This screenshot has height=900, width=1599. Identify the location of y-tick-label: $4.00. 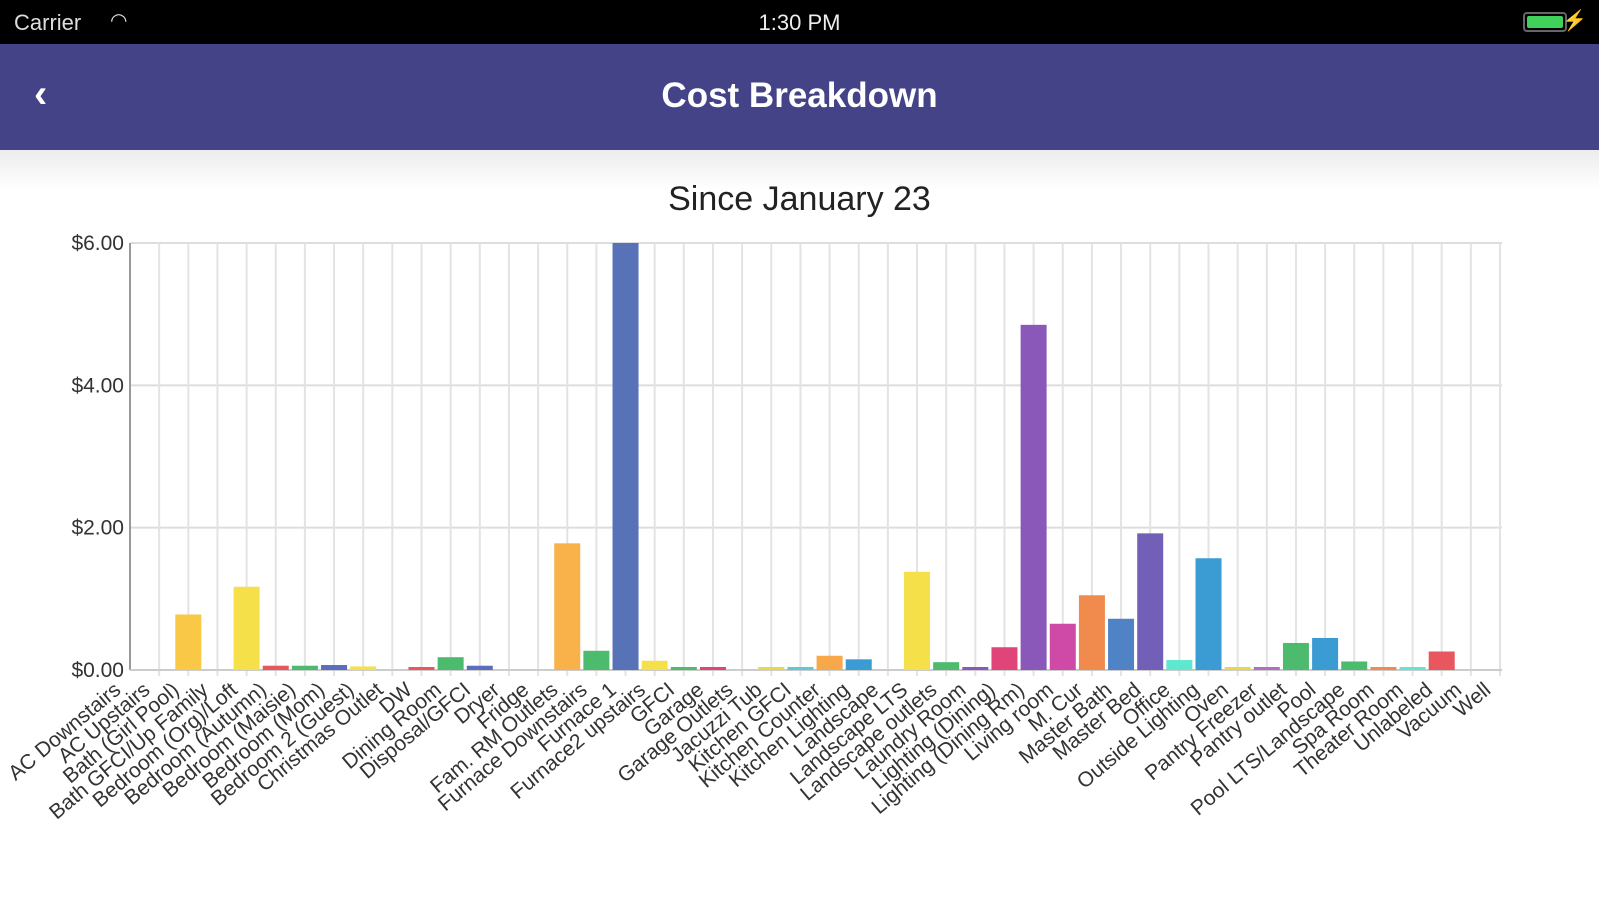
(97, 385).